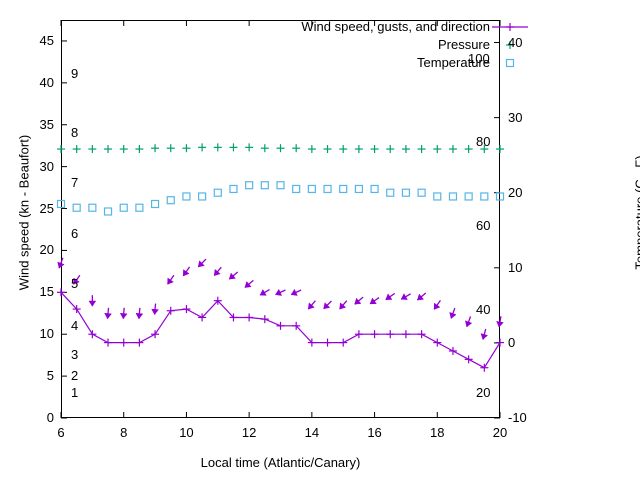  What do you see at coordinates (483, 225) in the screenshot?
I see `fahrenheit-label-60: 60` at bounding box center [483, 225].